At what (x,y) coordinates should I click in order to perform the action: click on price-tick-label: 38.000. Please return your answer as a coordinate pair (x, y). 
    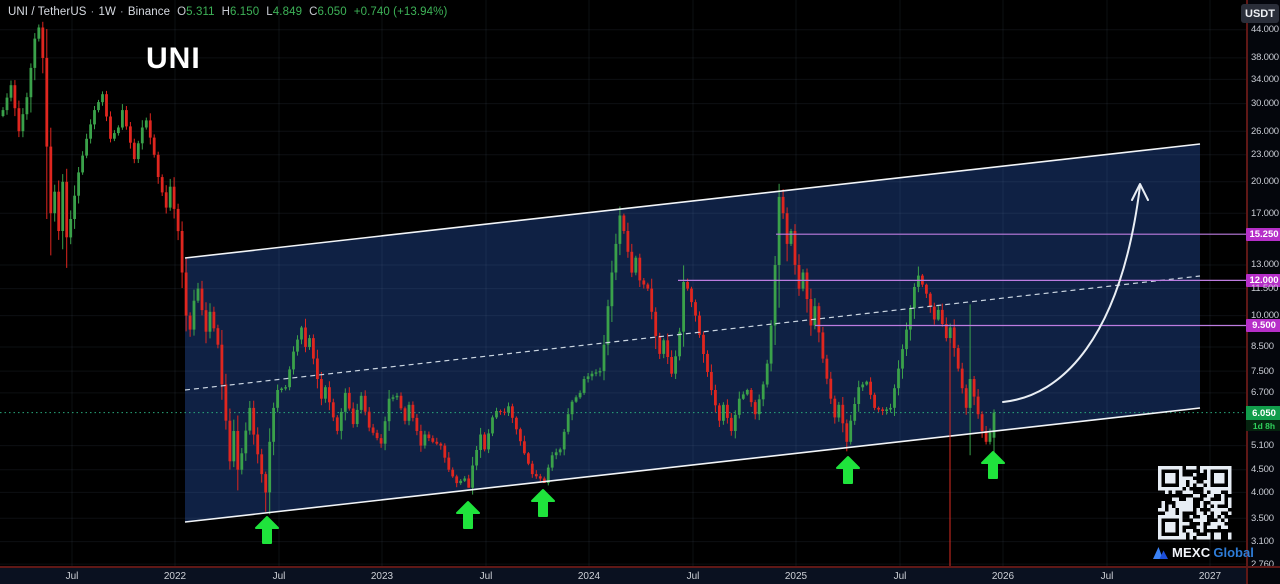
    Looking at the image, I should click on (1265, 57).